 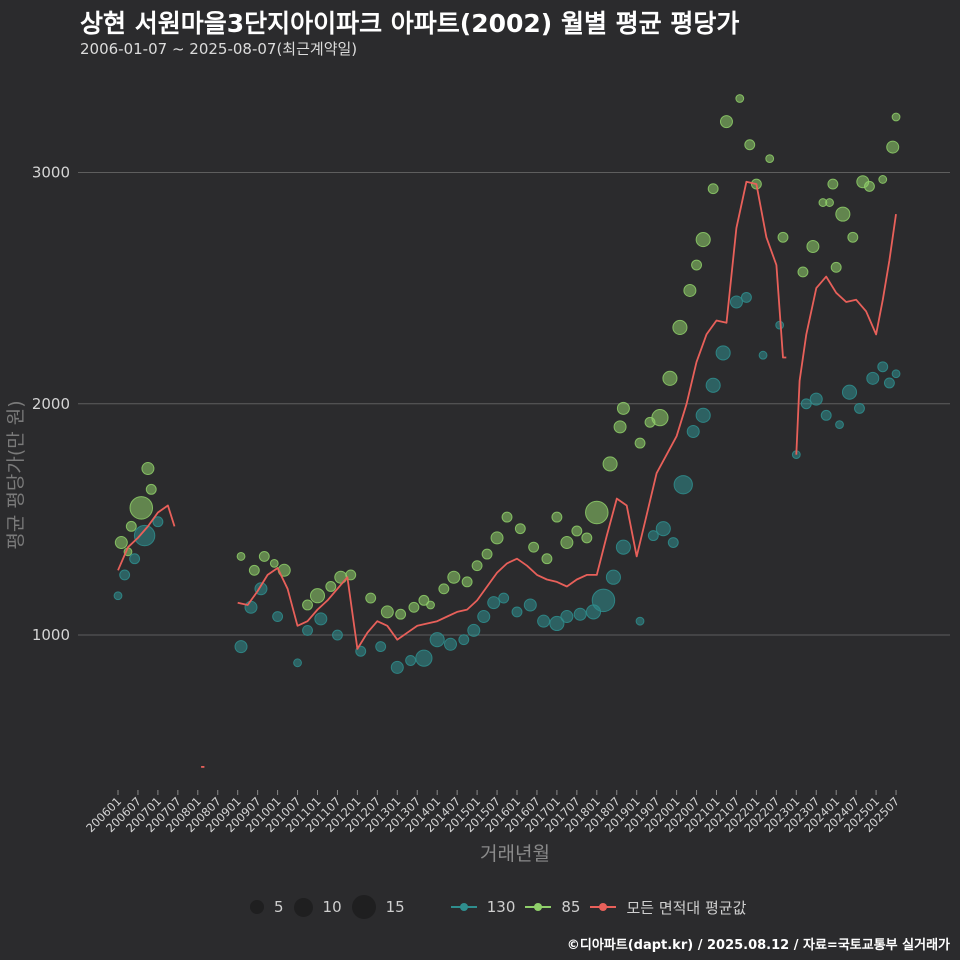 I want to click on legend-series-130: 130, so click(x=482, y=907).